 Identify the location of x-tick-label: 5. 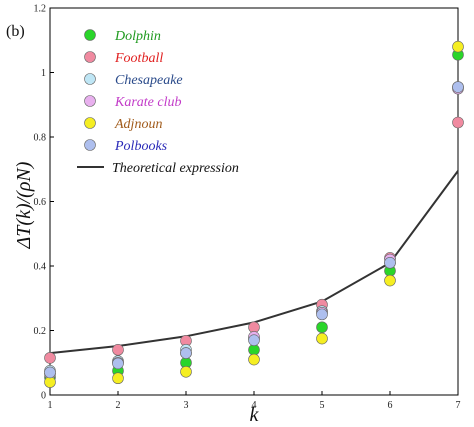
(322, 405).